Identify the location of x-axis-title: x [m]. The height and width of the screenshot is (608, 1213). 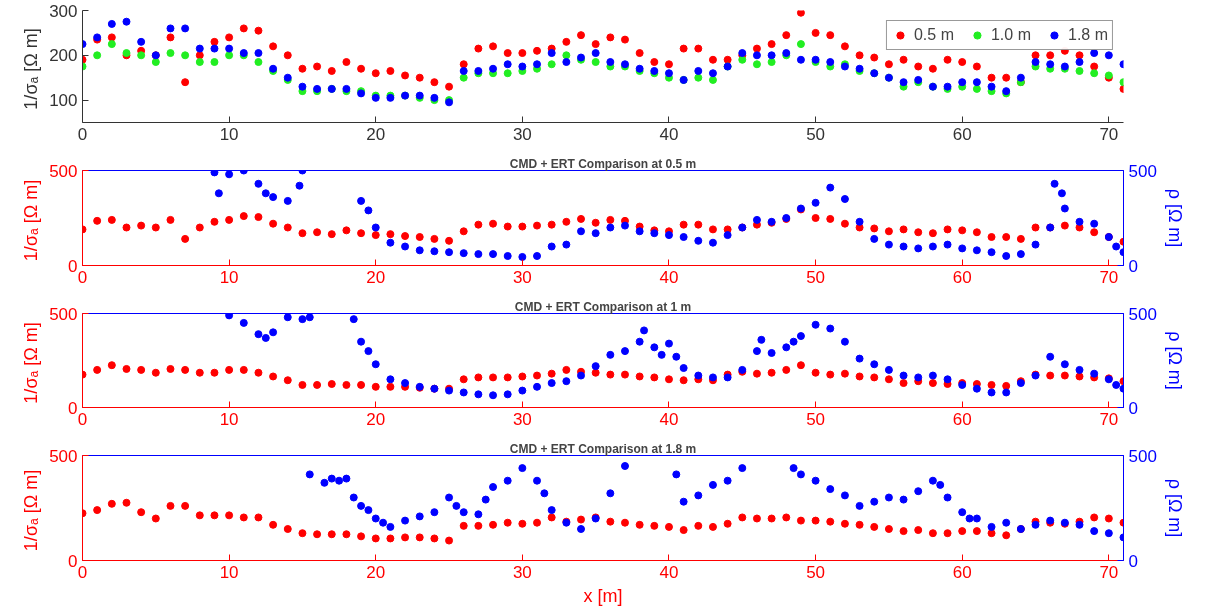
(603, 595).